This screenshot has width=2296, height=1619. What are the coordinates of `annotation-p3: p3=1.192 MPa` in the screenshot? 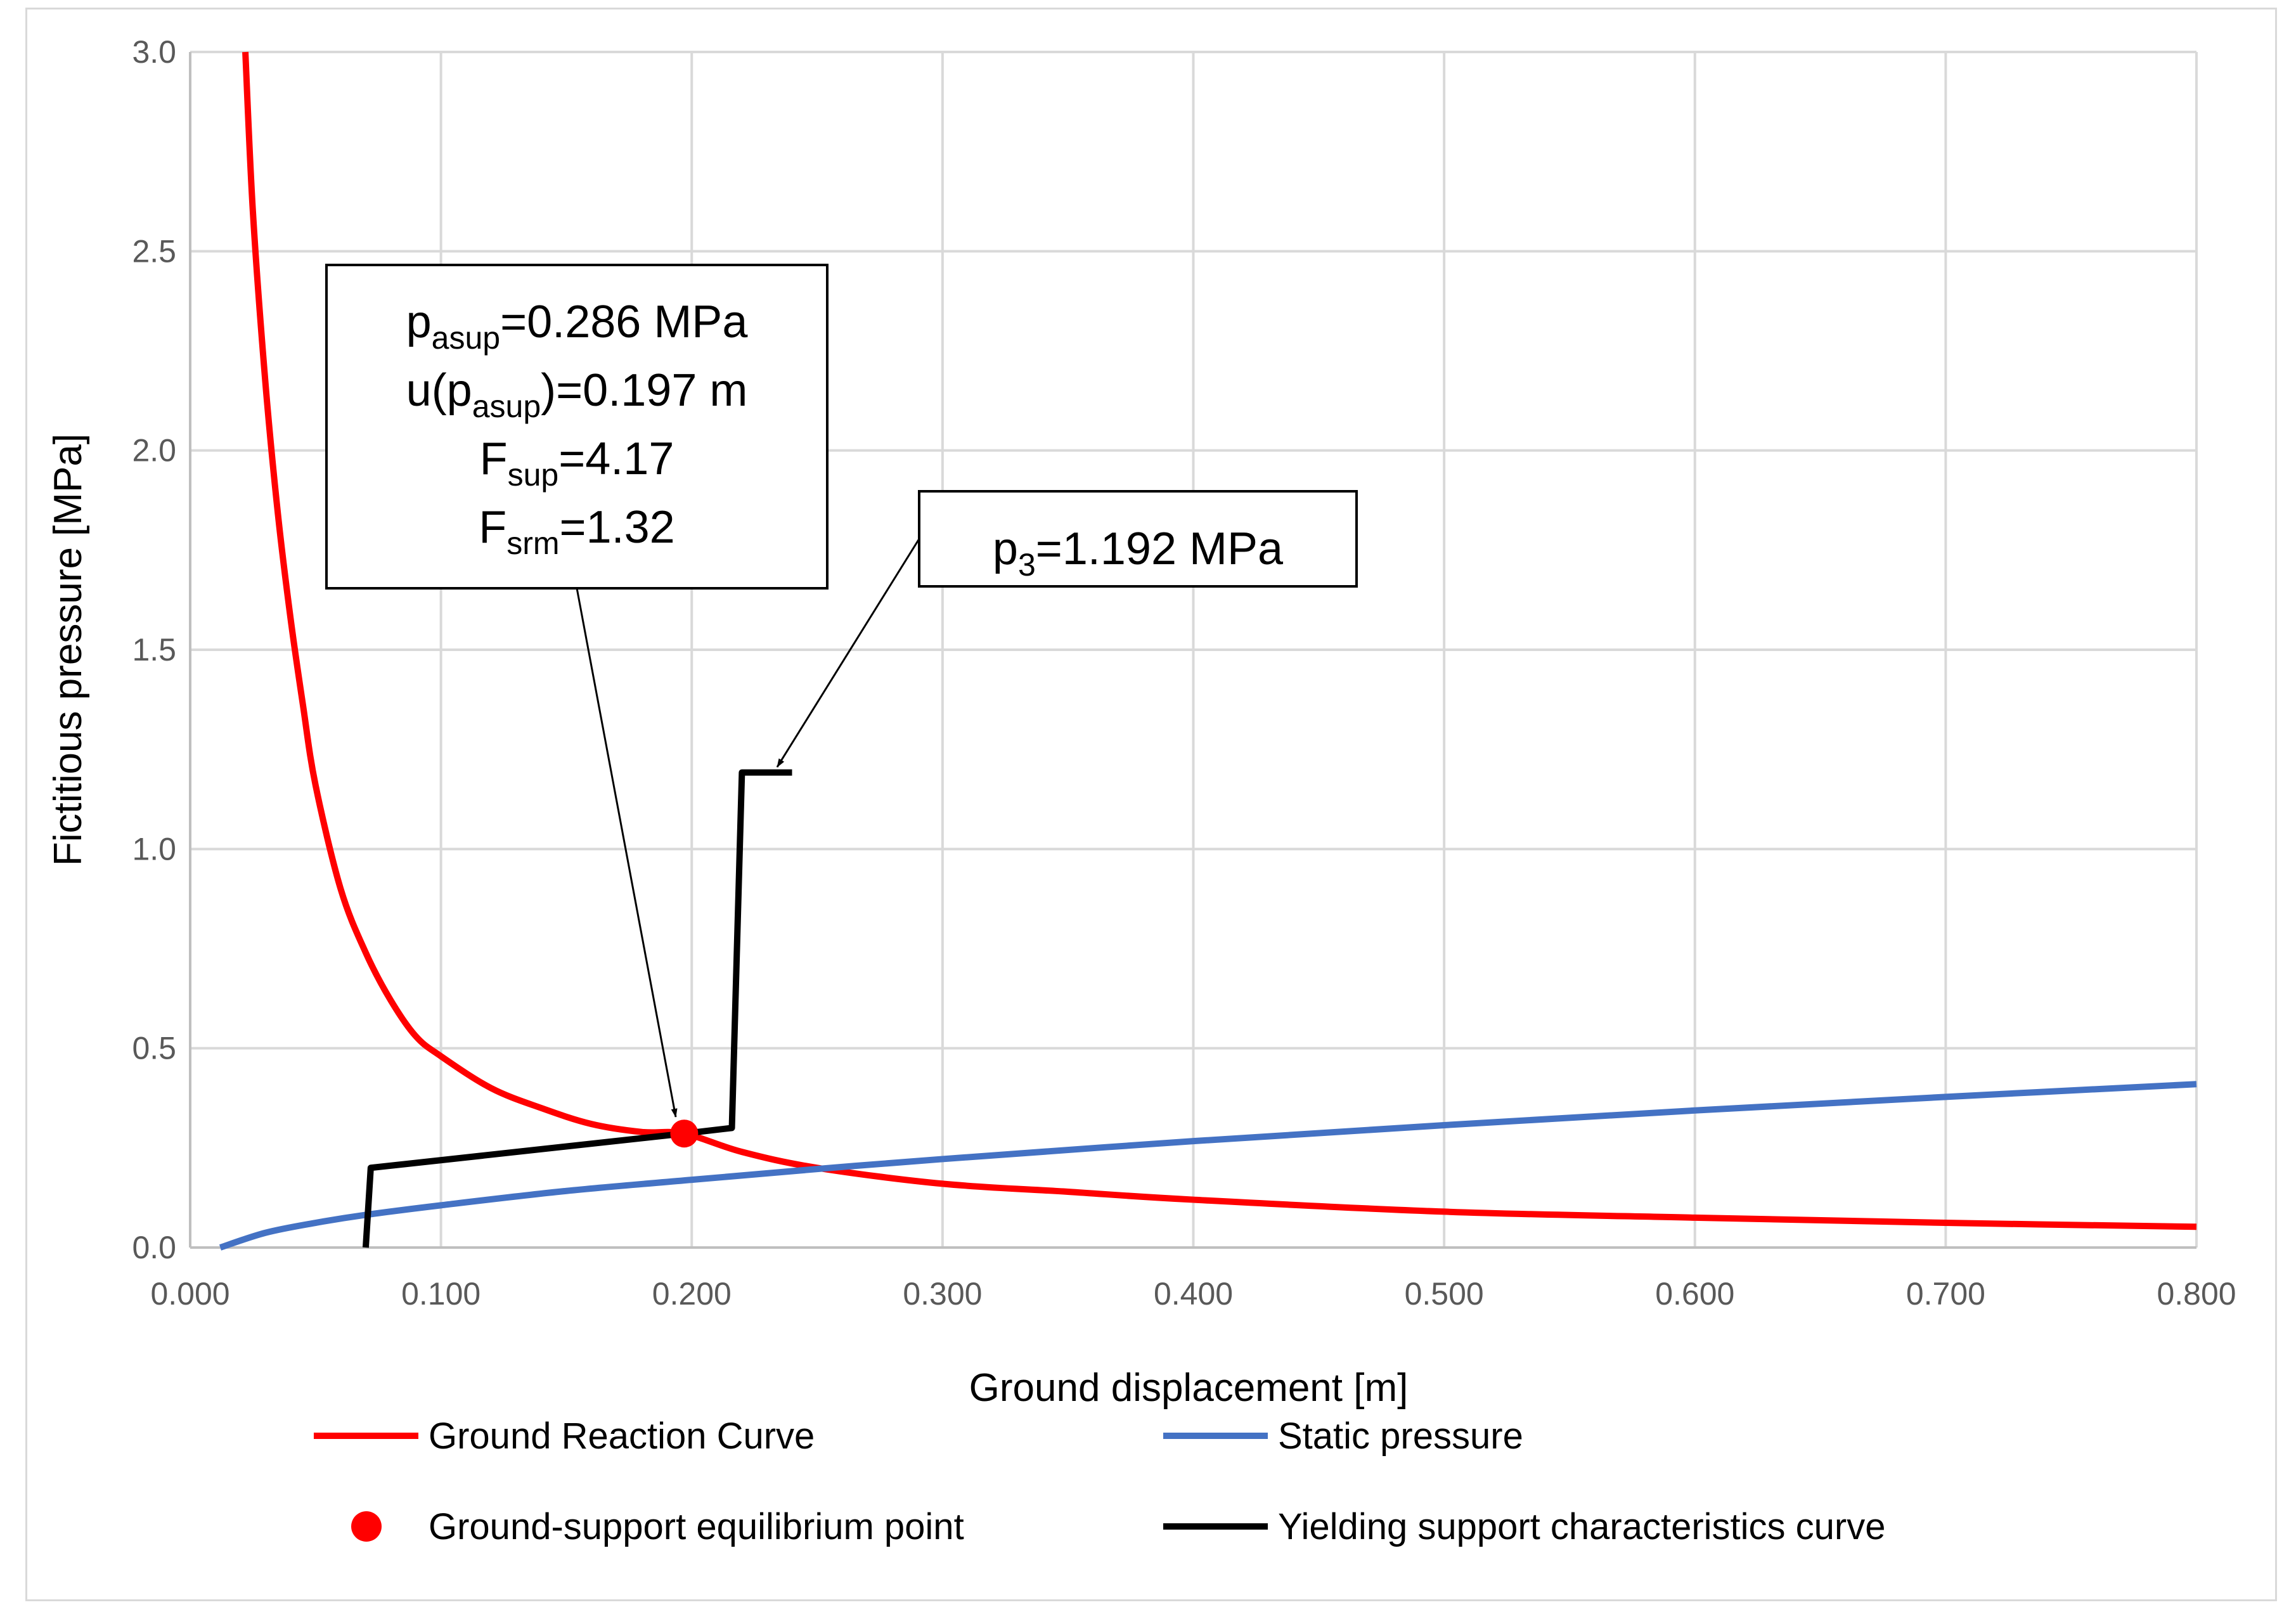 It's located at (1067, 629).